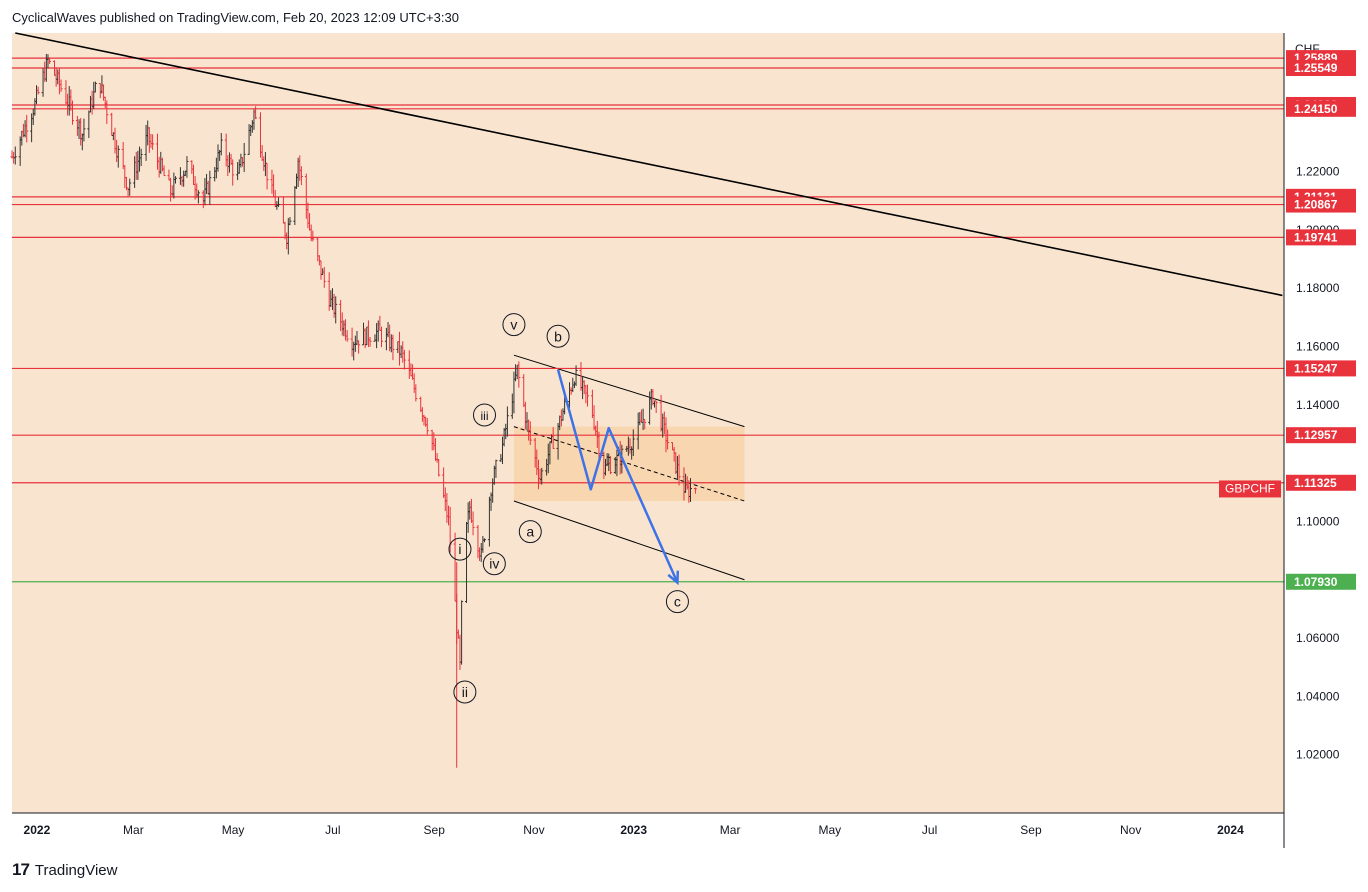 The height and width of the screenshot is (892, 1368). I want to click on y-tick-label: 1.02000, so click(1318, 755).